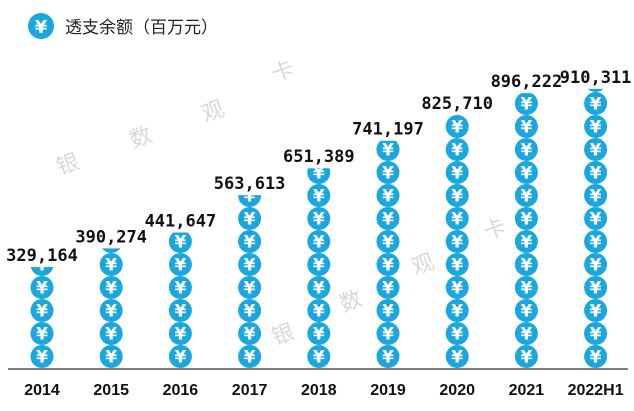  Describe the element at coordinates (596, 78) in the screenshot. I see `data-label: 910,311` at that location.